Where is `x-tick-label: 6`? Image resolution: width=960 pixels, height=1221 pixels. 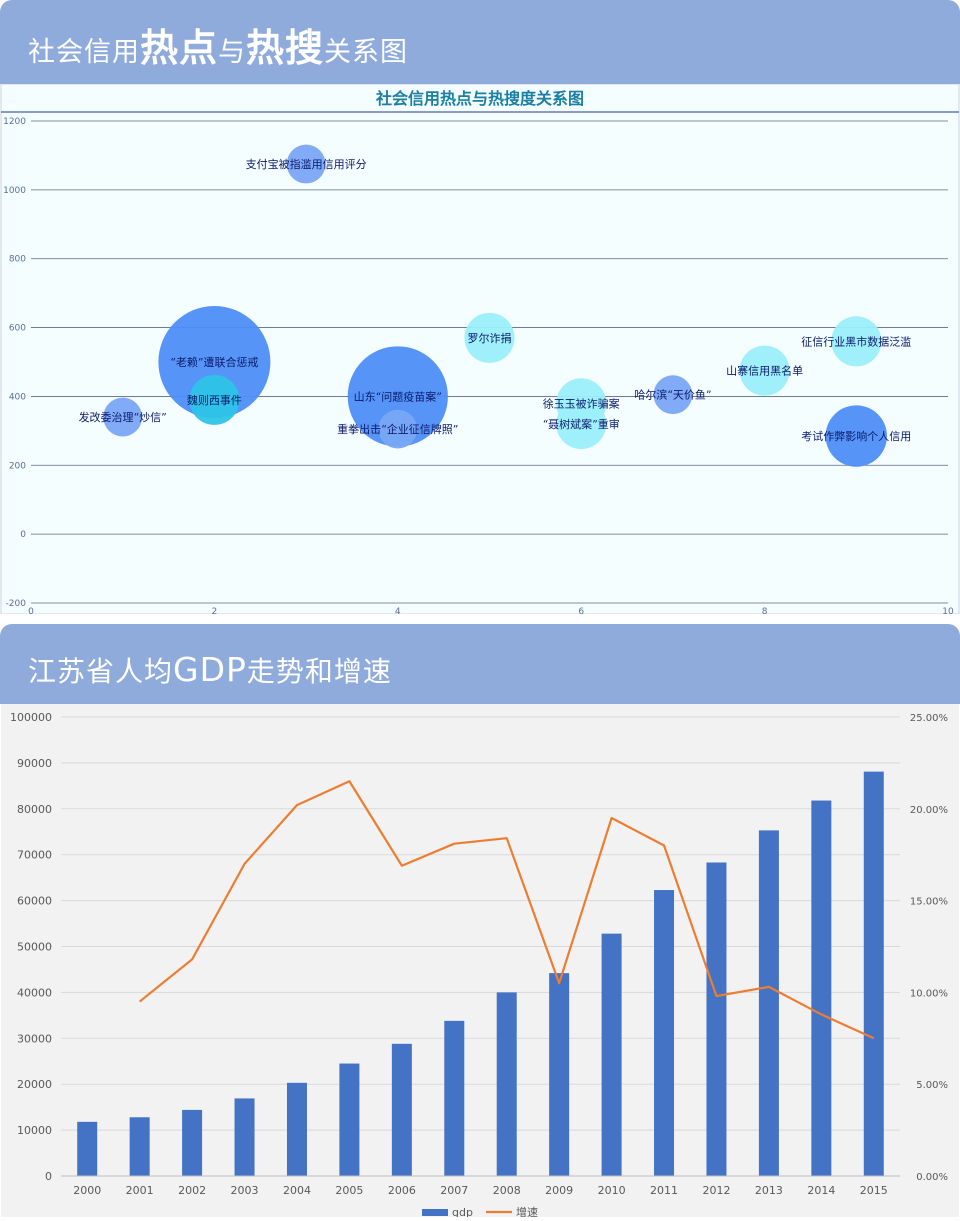
x-tick-label: 6 is located at coordinates (581, 610).